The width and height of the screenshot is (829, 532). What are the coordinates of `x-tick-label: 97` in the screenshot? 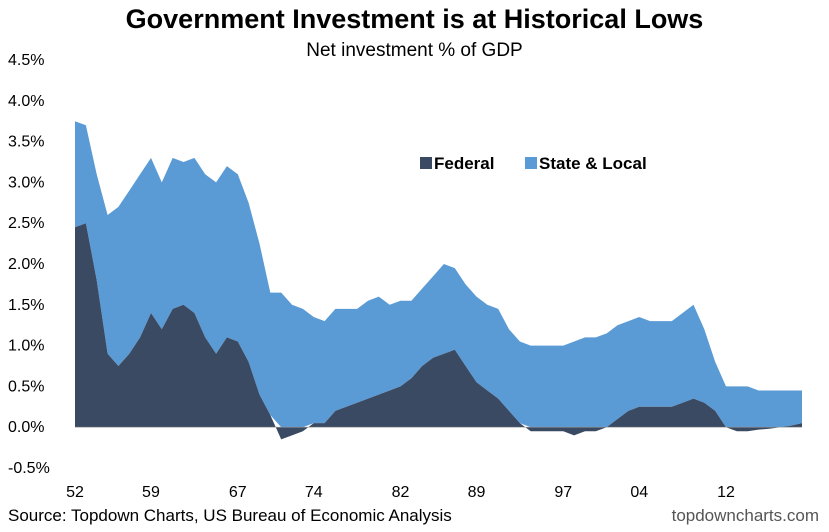 It's located at (563, 492).